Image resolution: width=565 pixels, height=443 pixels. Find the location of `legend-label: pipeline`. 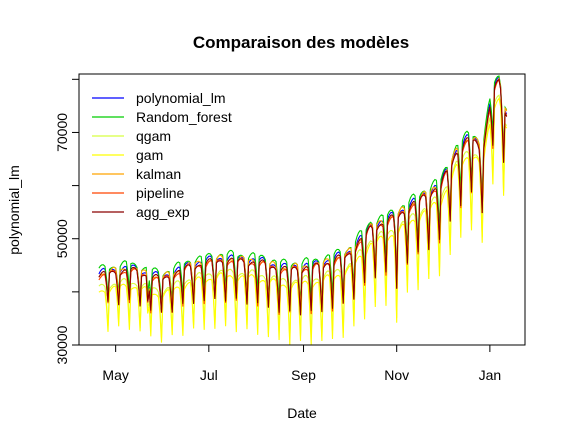

legend-label: pipeline is located at coordinates (160, 193).